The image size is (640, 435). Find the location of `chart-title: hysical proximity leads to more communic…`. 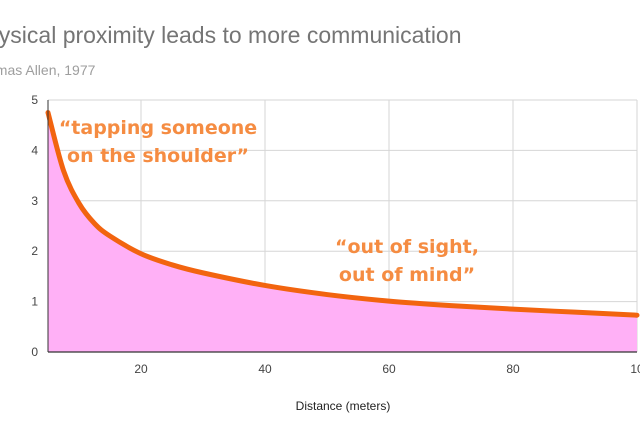

chart-title: hysical proximity leads to more communic… is located at coordinates (231, 35).